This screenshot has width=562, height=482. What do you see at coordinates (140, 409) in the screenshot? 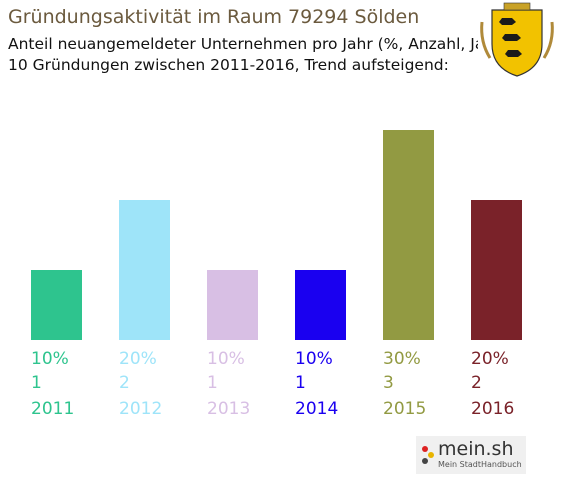
I see `year-label-2012: 2012` at bounding box center [140, 409].